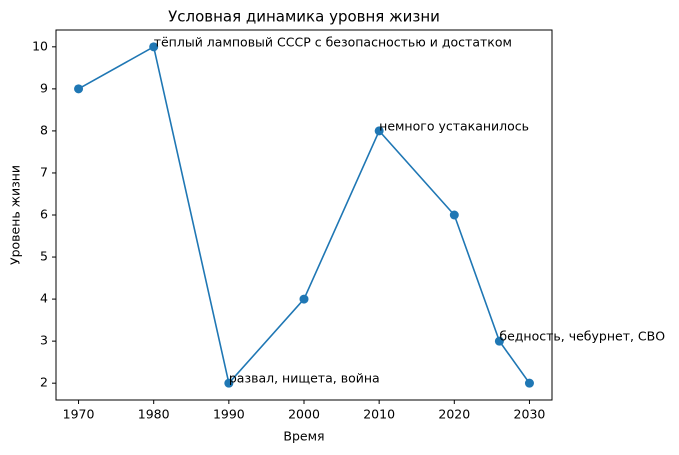 The width and height of the screenshot is (679, 455). Describe the element at coordinates (454, 125) in the screenshot. I see `annotation: немного устаканилось` at that location.